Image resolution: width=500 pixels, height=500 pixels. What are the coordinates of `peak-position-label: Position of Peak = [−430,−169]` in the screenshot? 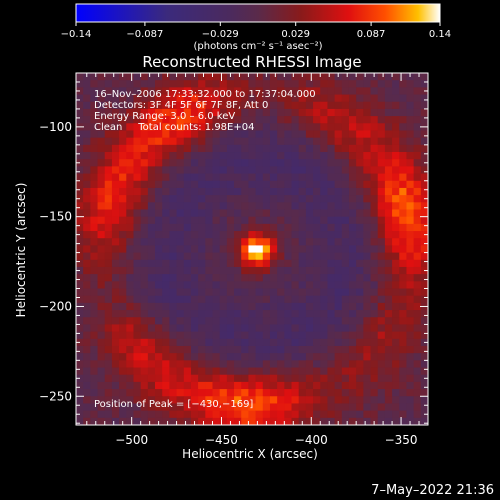 It's located at (173, 404).